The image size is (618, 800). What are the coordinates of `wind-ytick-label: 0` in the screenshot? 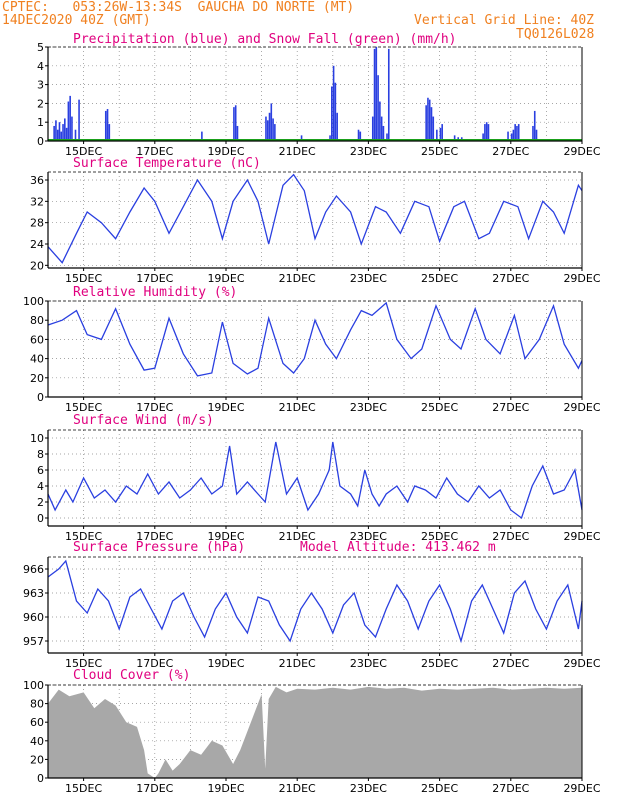 It's located at (40, 518).